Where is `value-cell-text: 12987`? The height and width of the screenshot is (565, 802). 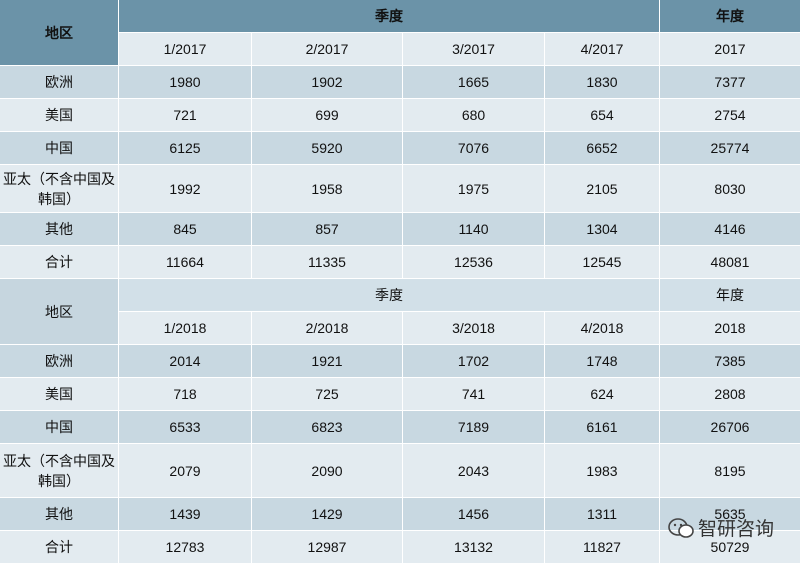
value-cell-text: 12987 is located at coordinates (327, 547).